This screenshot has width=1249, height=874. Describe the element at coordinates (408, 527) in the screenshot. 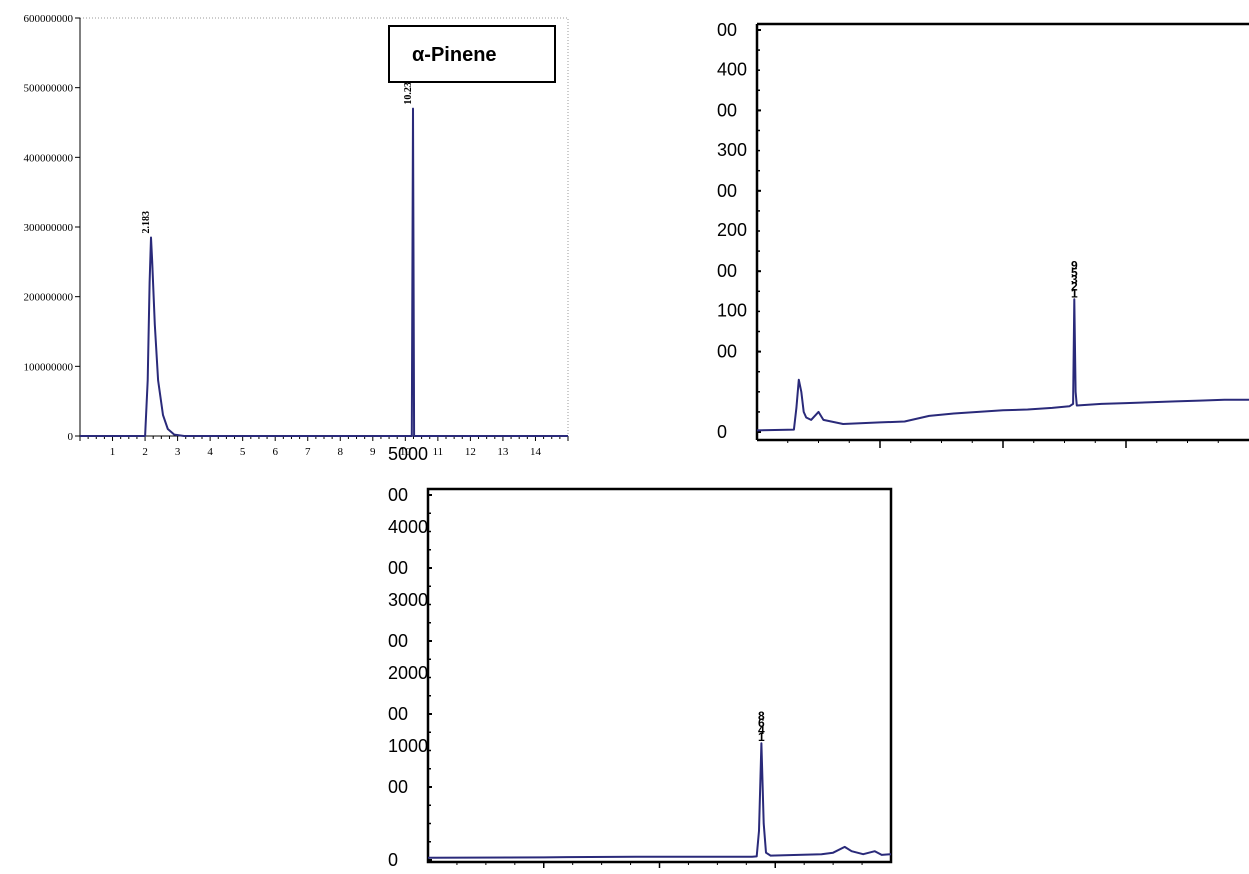

I see `y-tick-label: 4000` at that location.